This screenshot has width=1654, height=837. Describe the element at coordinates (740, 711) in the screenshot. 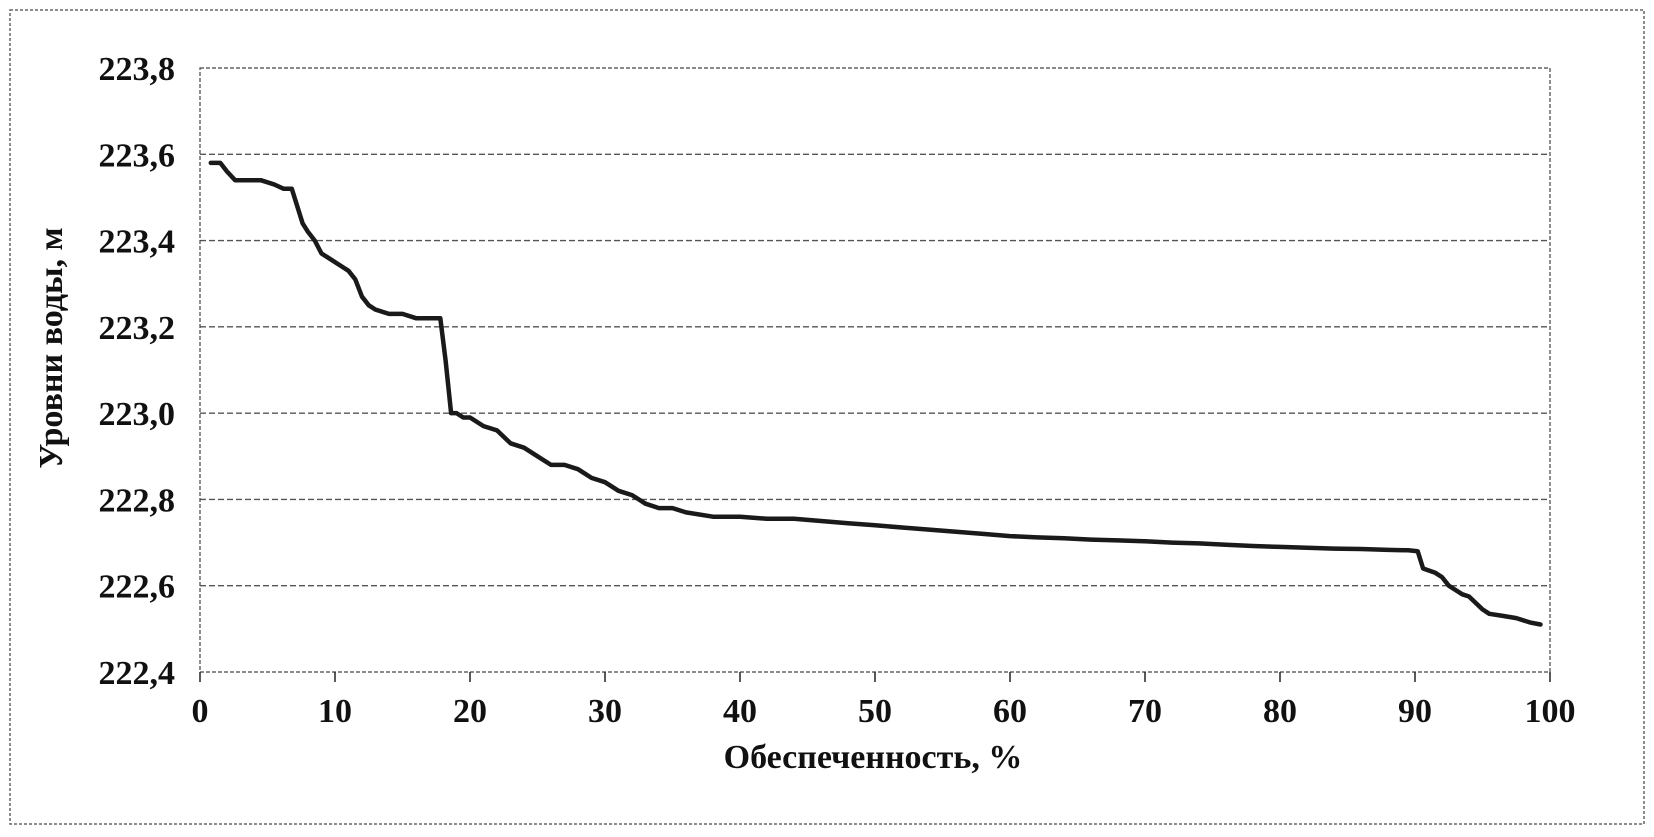

I see `x-tick-label: 40` at that location.